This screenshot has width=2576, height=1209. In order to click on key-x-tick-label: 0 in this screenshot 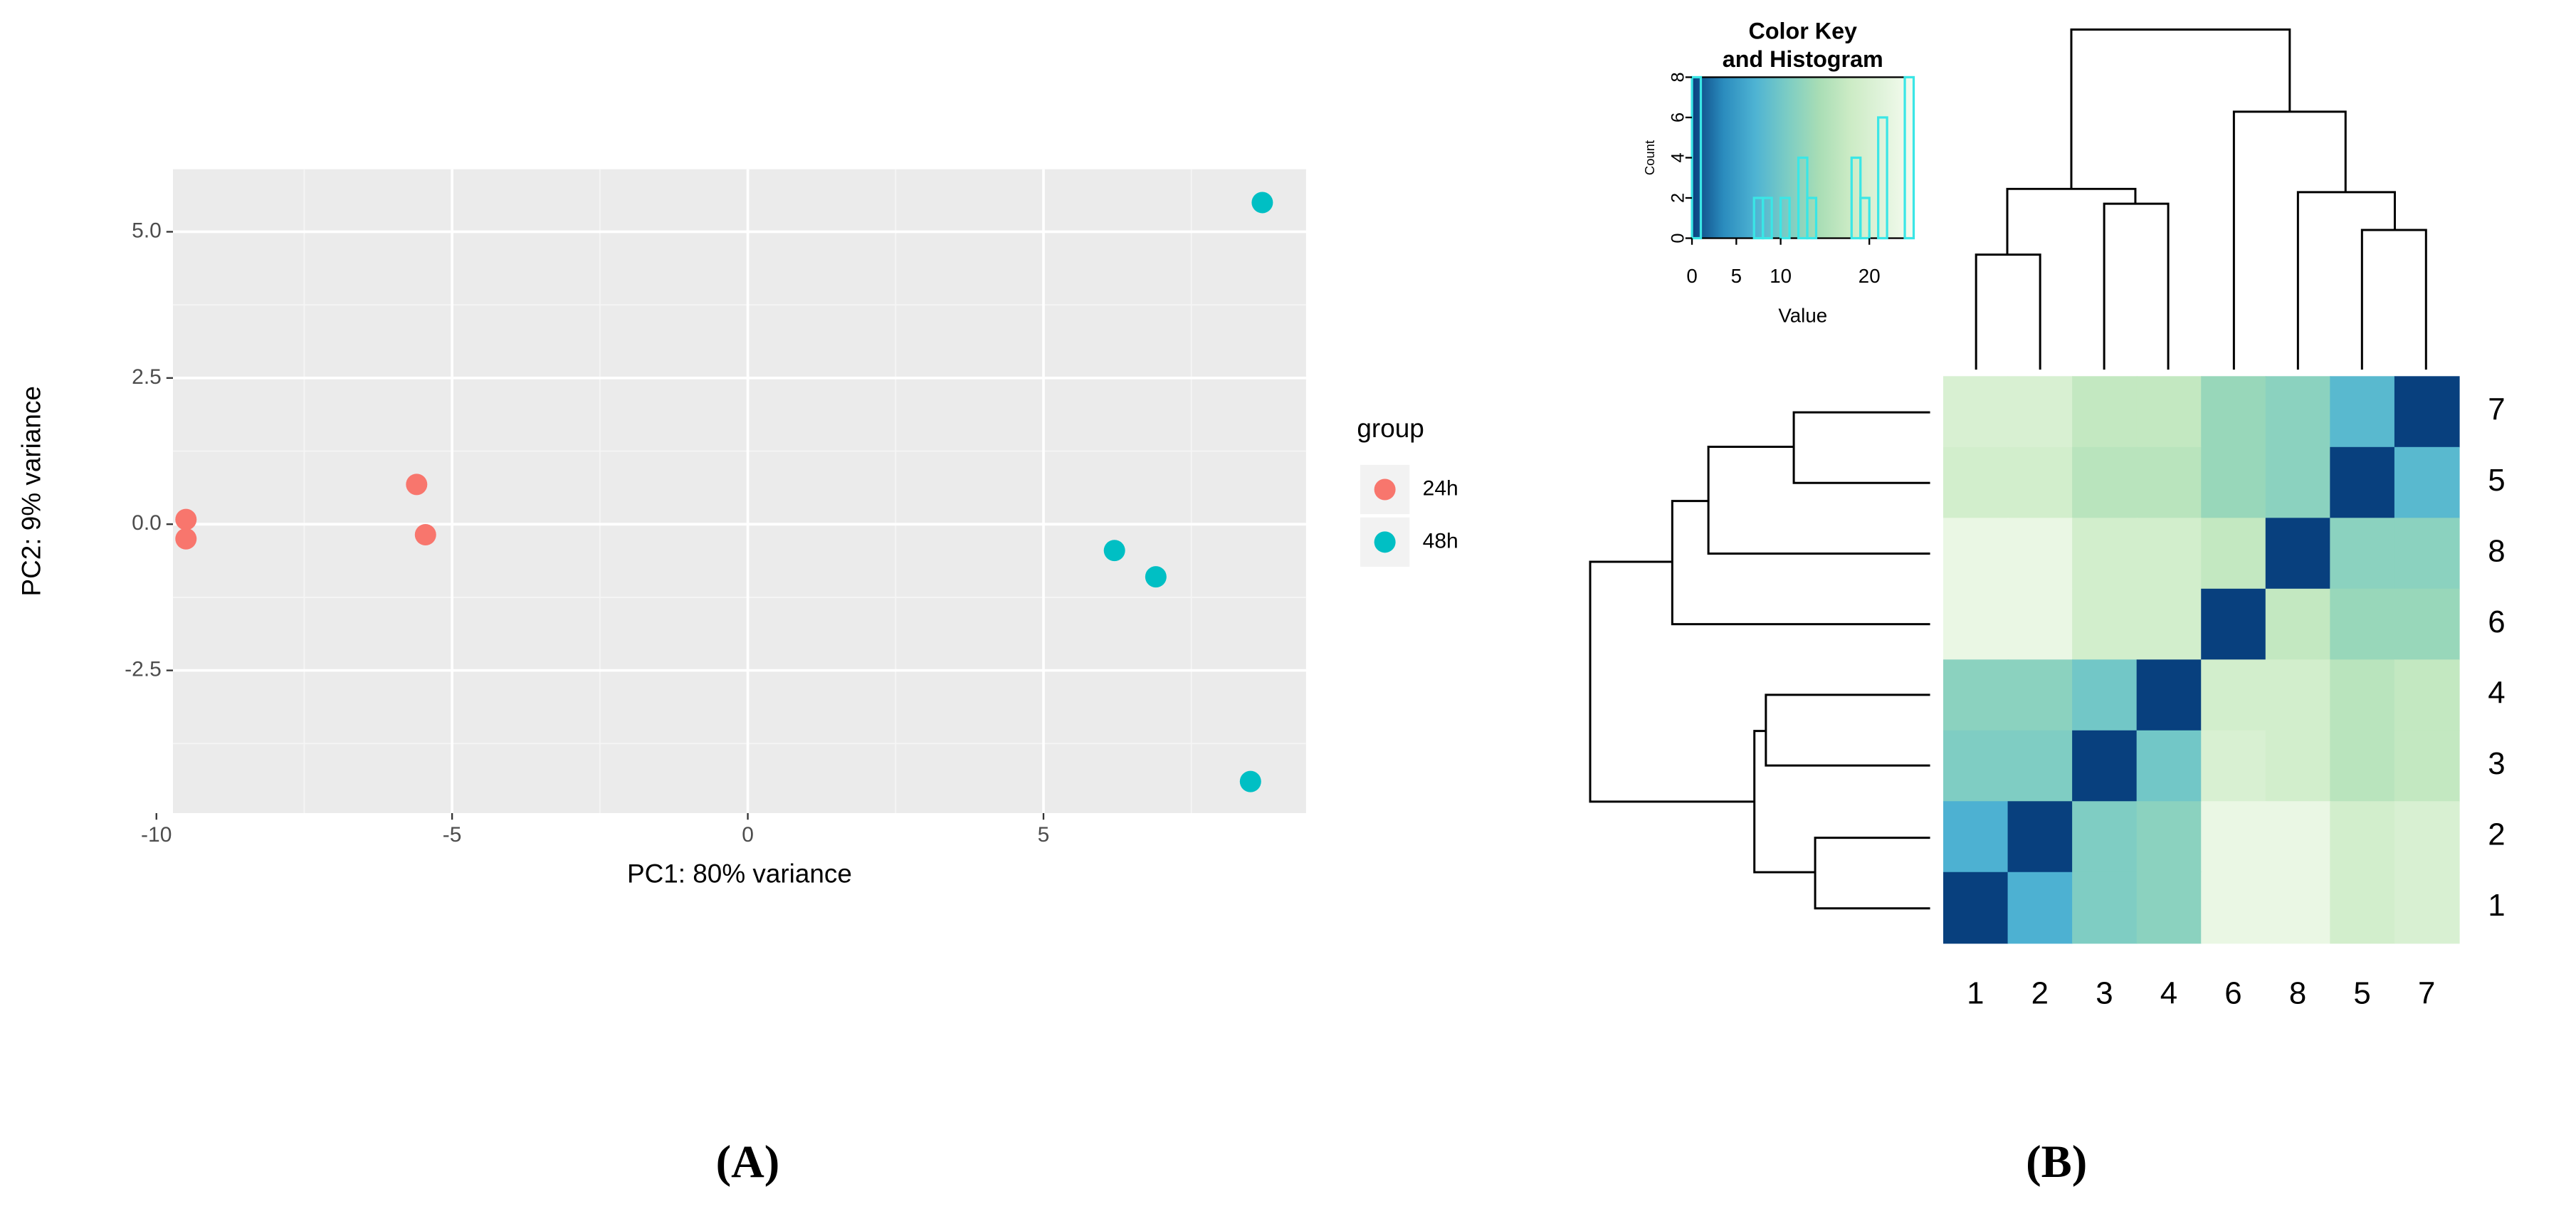, I will do `click(1692, 276)`.